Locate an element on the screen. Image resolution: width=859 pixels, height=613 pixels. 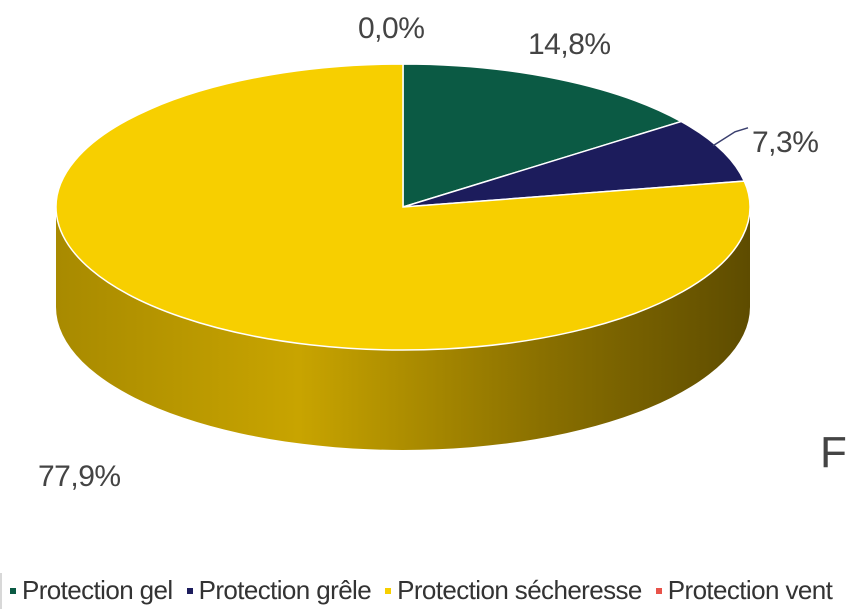
legend-swatch-protection-secheresse is located at coordinates (388, 590).